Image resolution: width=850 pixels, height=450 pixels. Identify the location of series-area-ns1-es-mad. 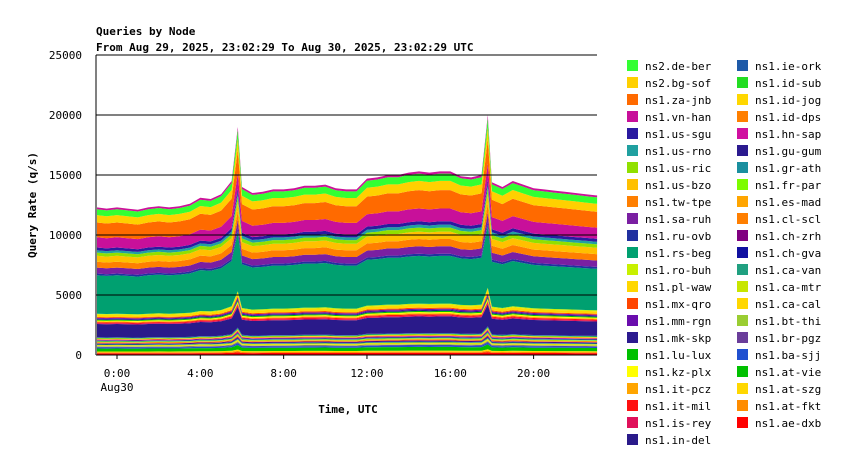
(347, 338).